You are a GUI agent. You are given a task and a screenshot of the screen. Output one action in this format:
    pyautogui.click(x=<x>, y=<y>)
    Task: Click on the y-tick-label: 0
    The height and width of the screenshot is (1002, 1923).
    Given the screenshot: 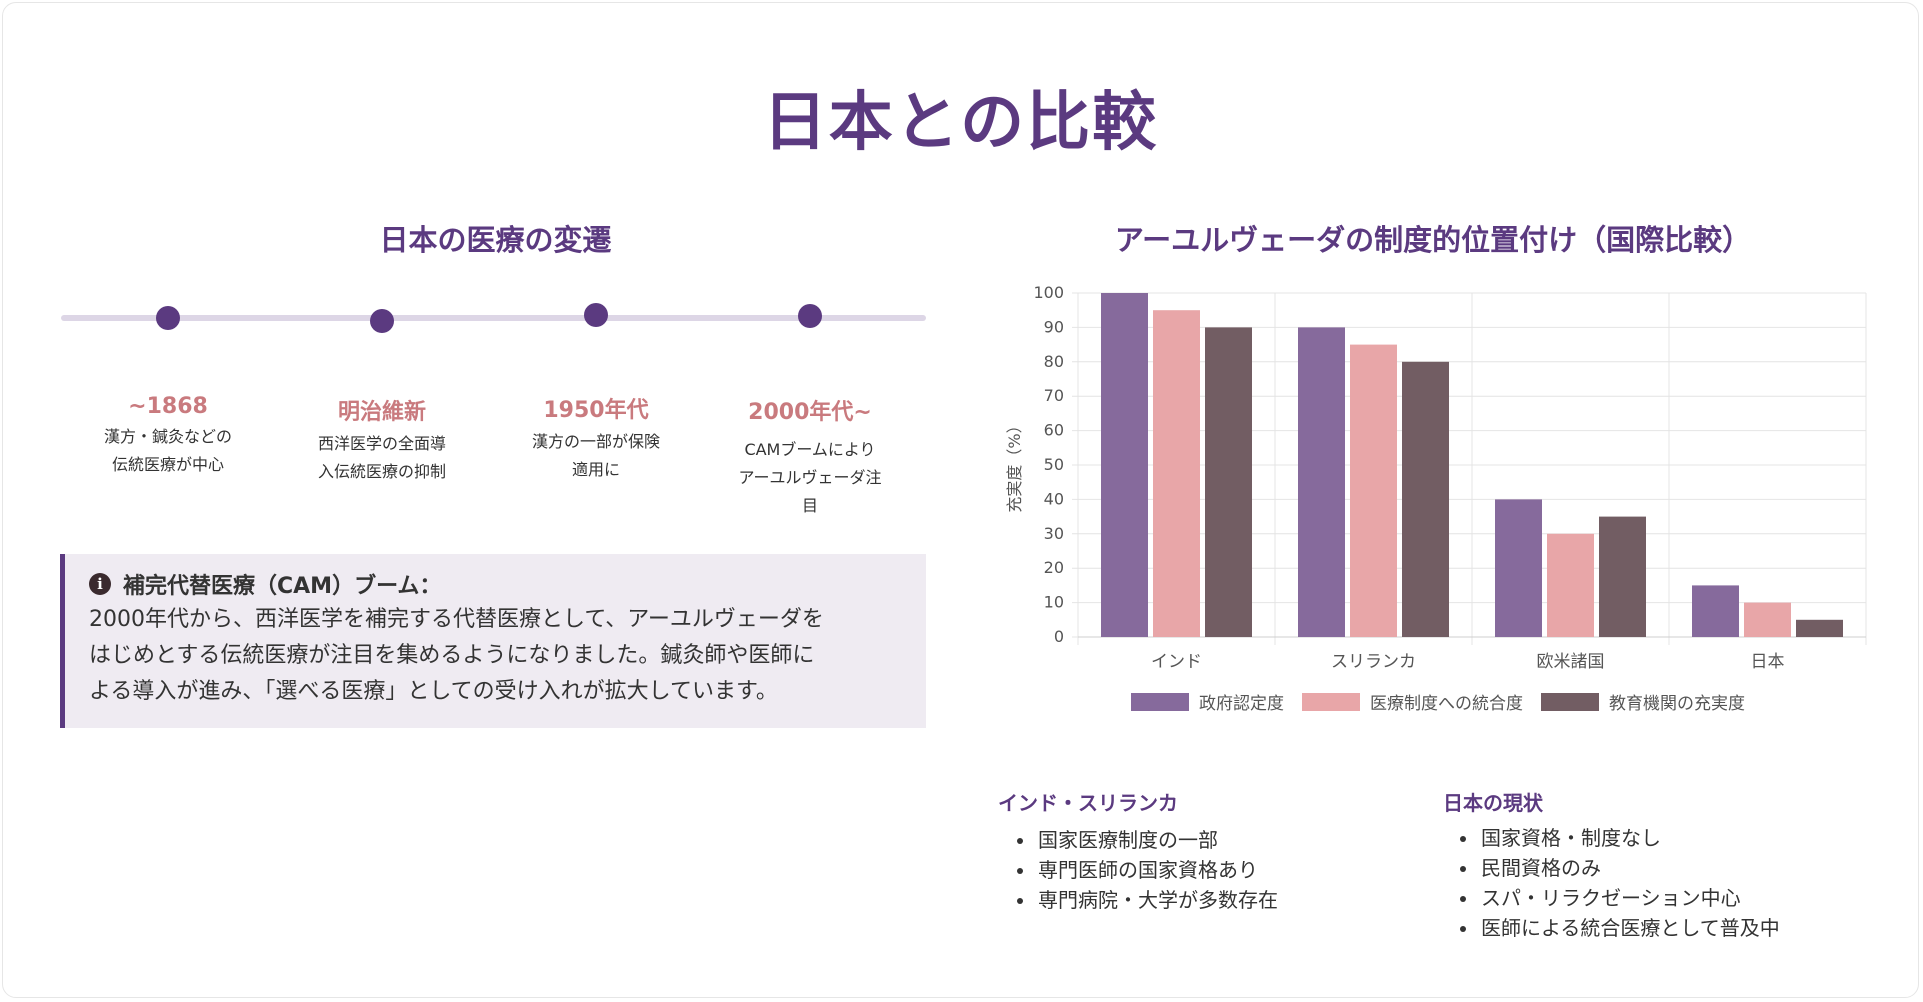 What is the action you would take?
    pyautogui.click(x=1059, y=636)
    